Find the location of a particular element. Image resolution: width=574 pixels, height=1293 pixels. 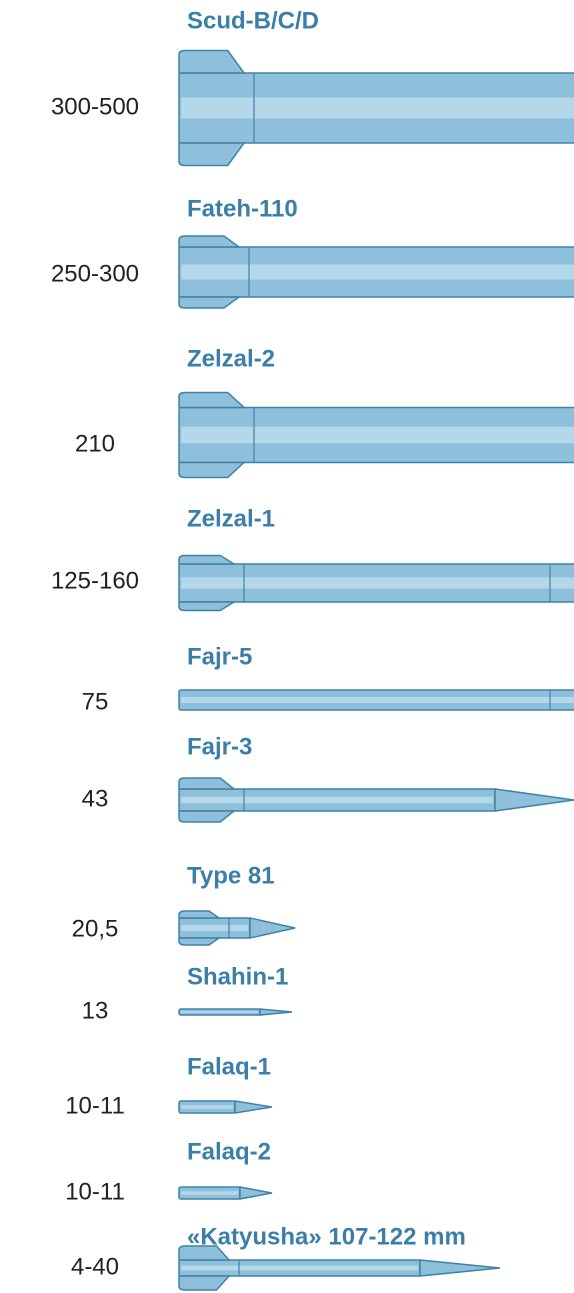

missile-name: Zelzal-1 is located at coordinates (231, 518).